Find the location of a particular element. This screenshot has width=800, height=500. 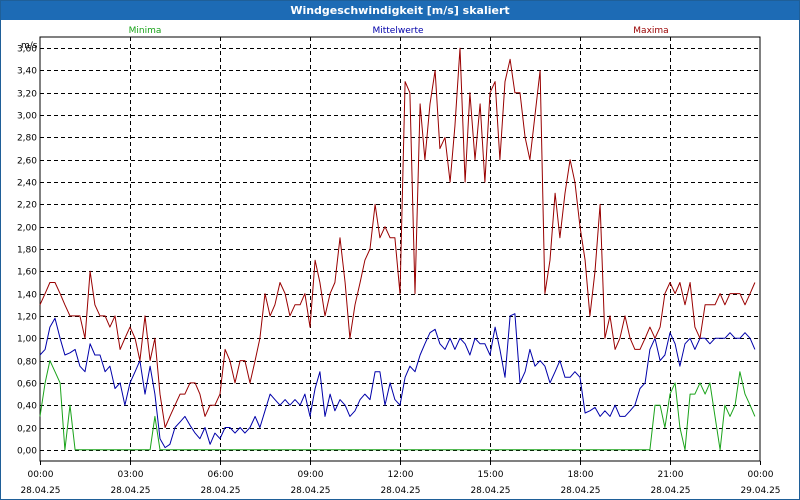

x-tick-time: 03:00 is located at coordinates (131, 475).